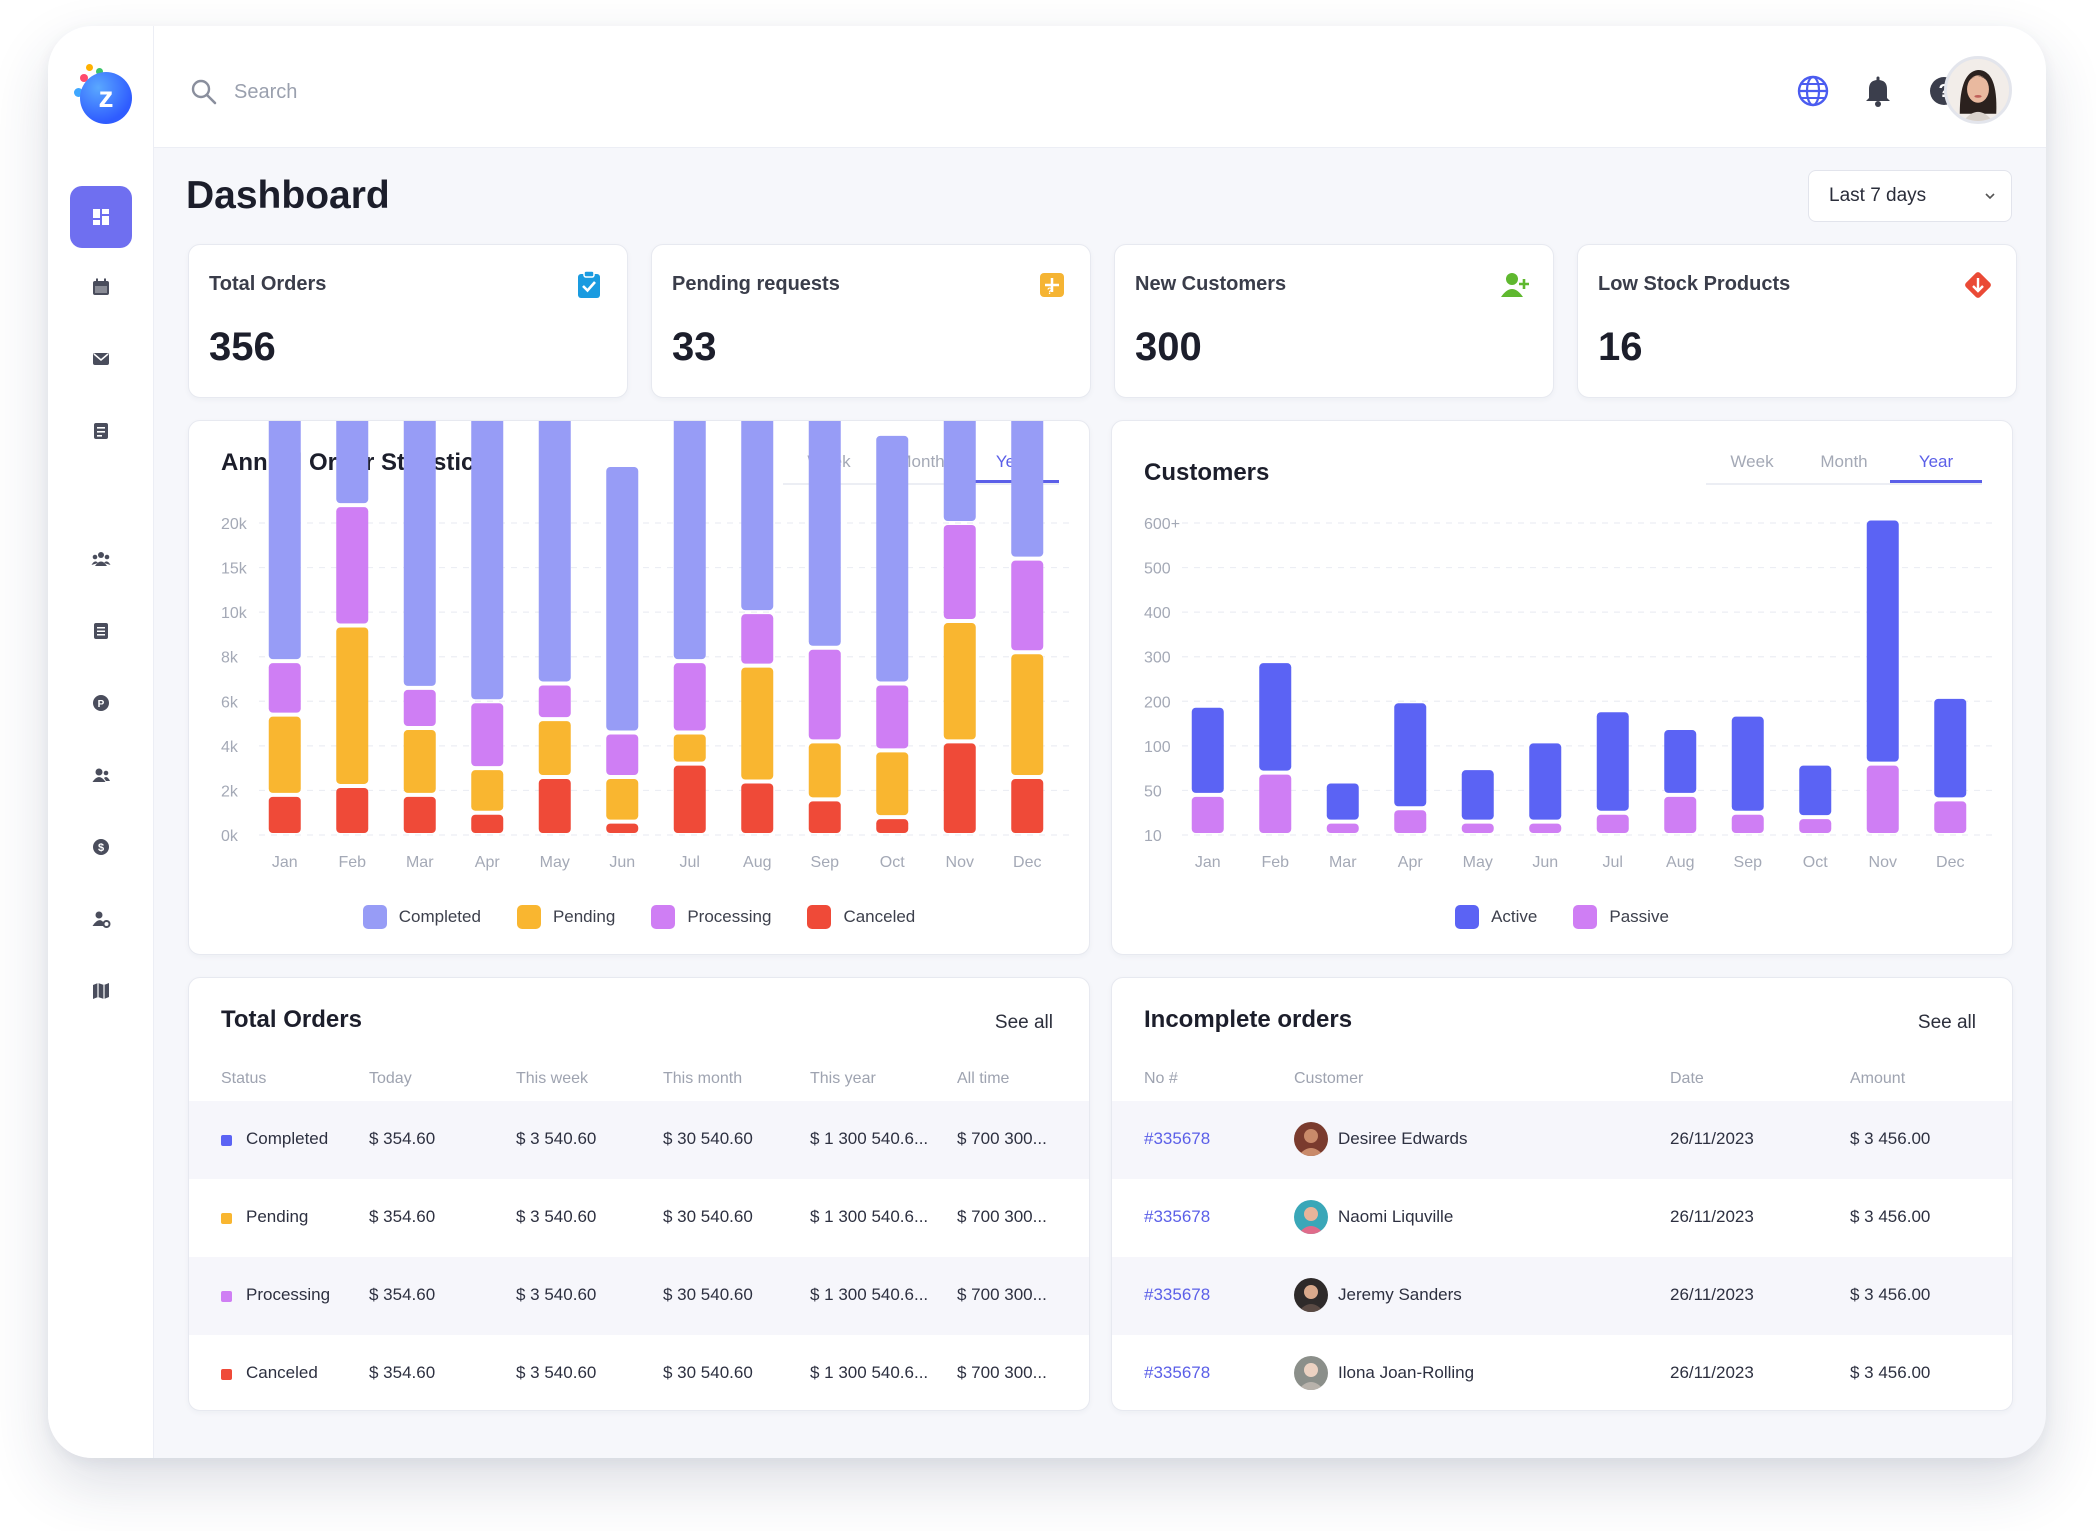  What do you see at coordinates (708, 1294) in the screenshot?
I see `month-cell: $ 30 540.60` at bounding box center [708, 1294].